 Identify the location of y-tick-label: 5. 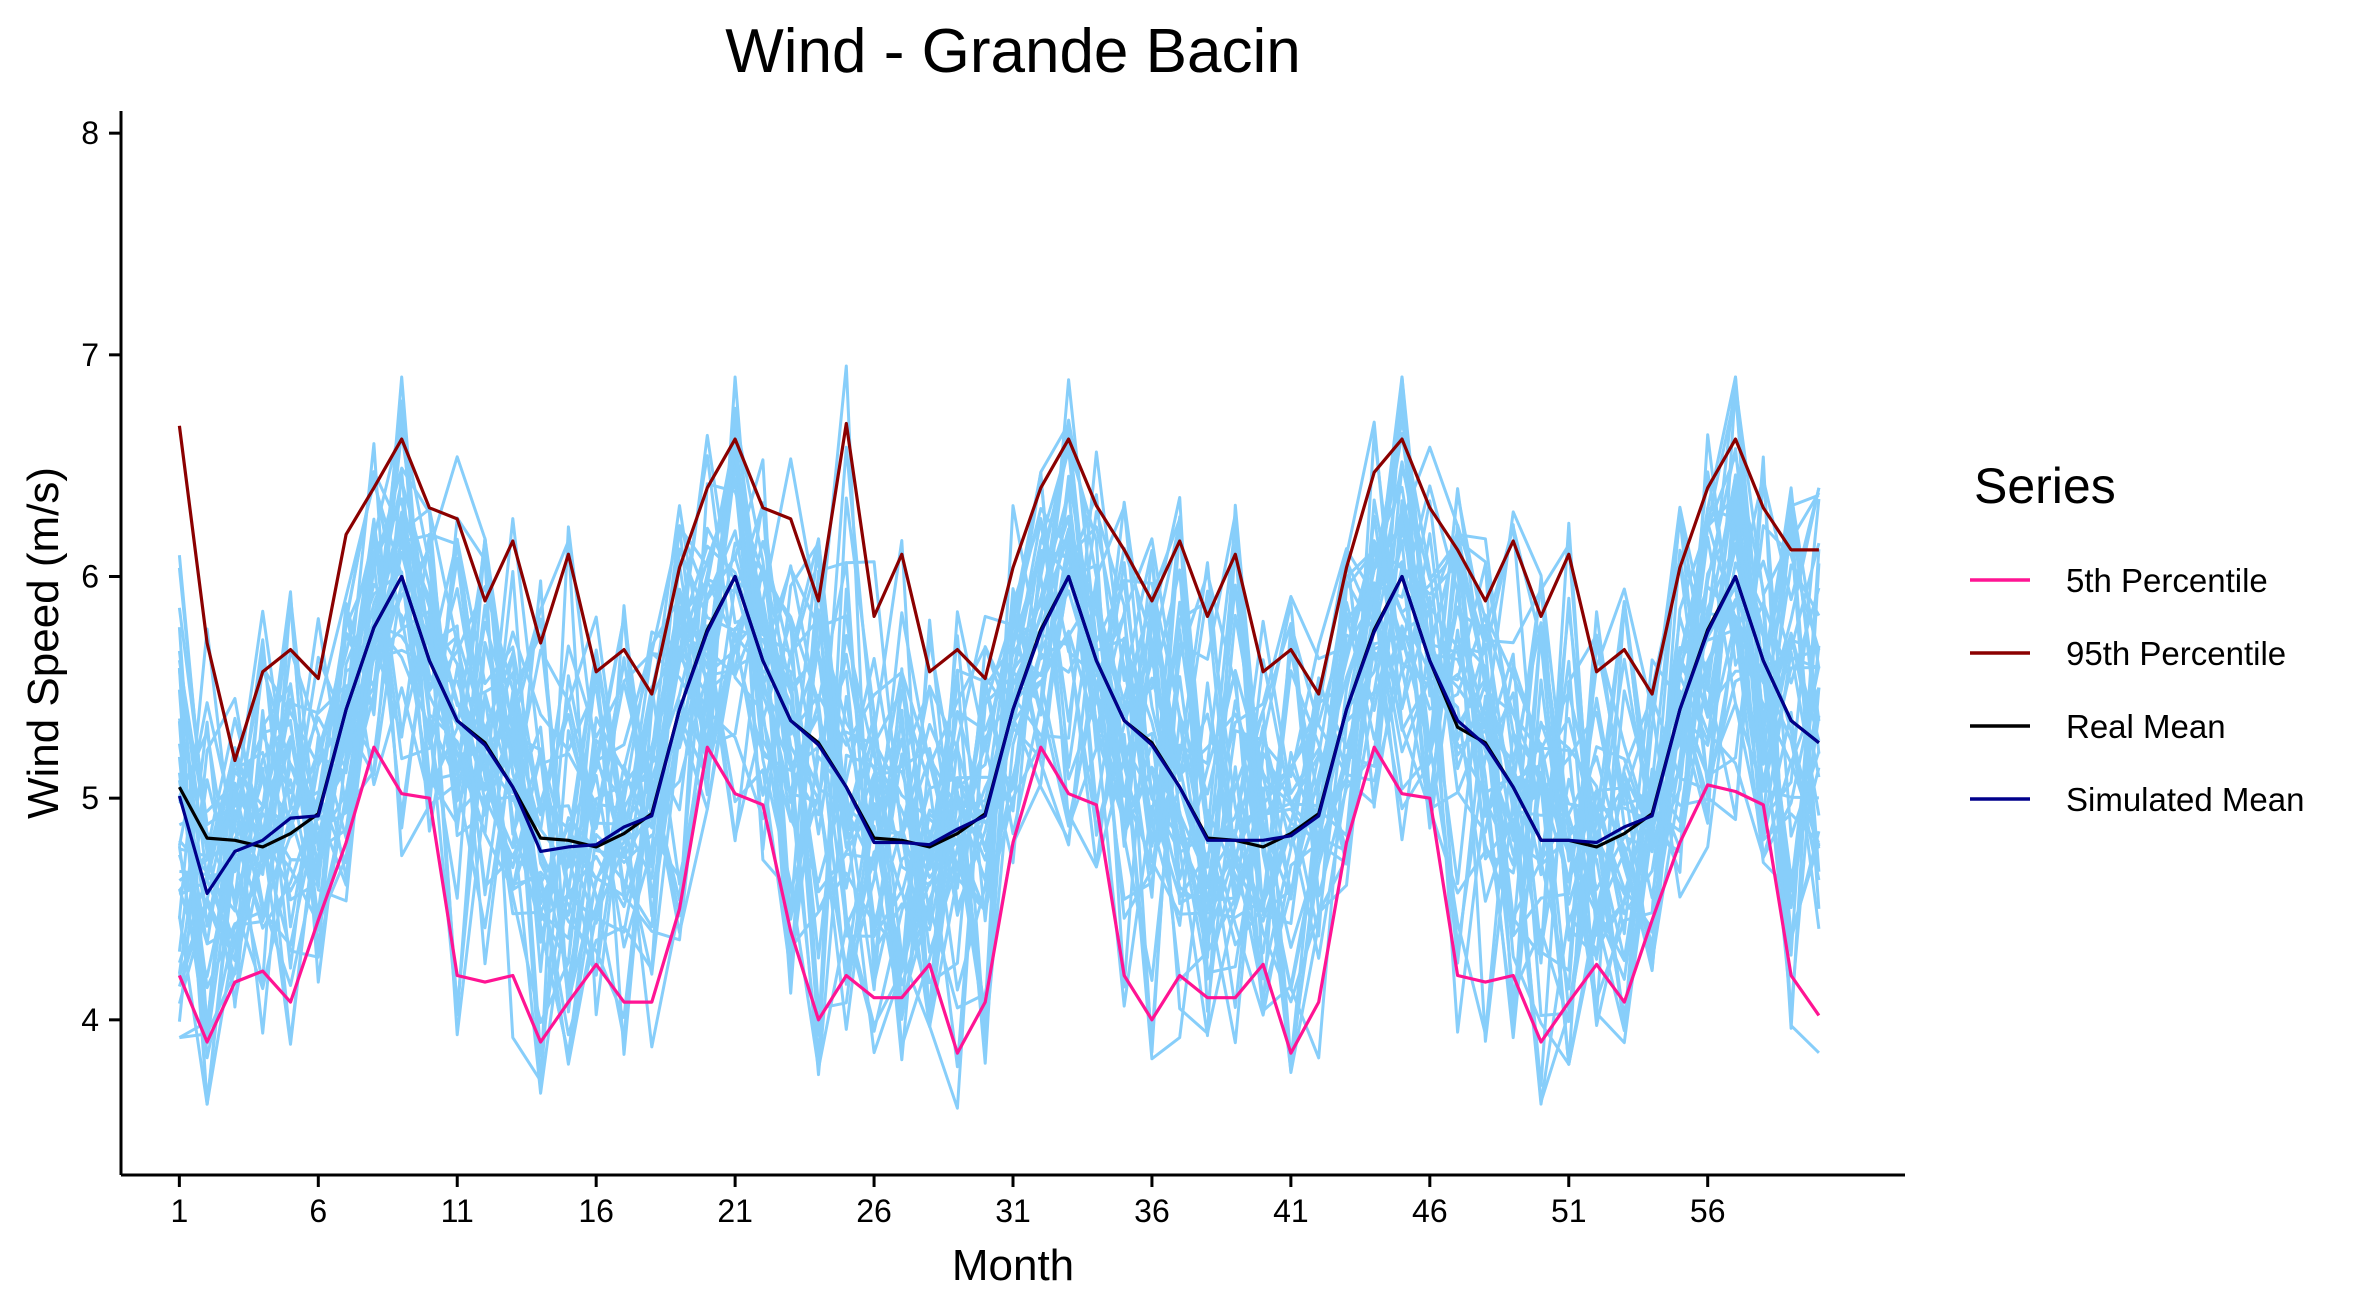
(90, 798).